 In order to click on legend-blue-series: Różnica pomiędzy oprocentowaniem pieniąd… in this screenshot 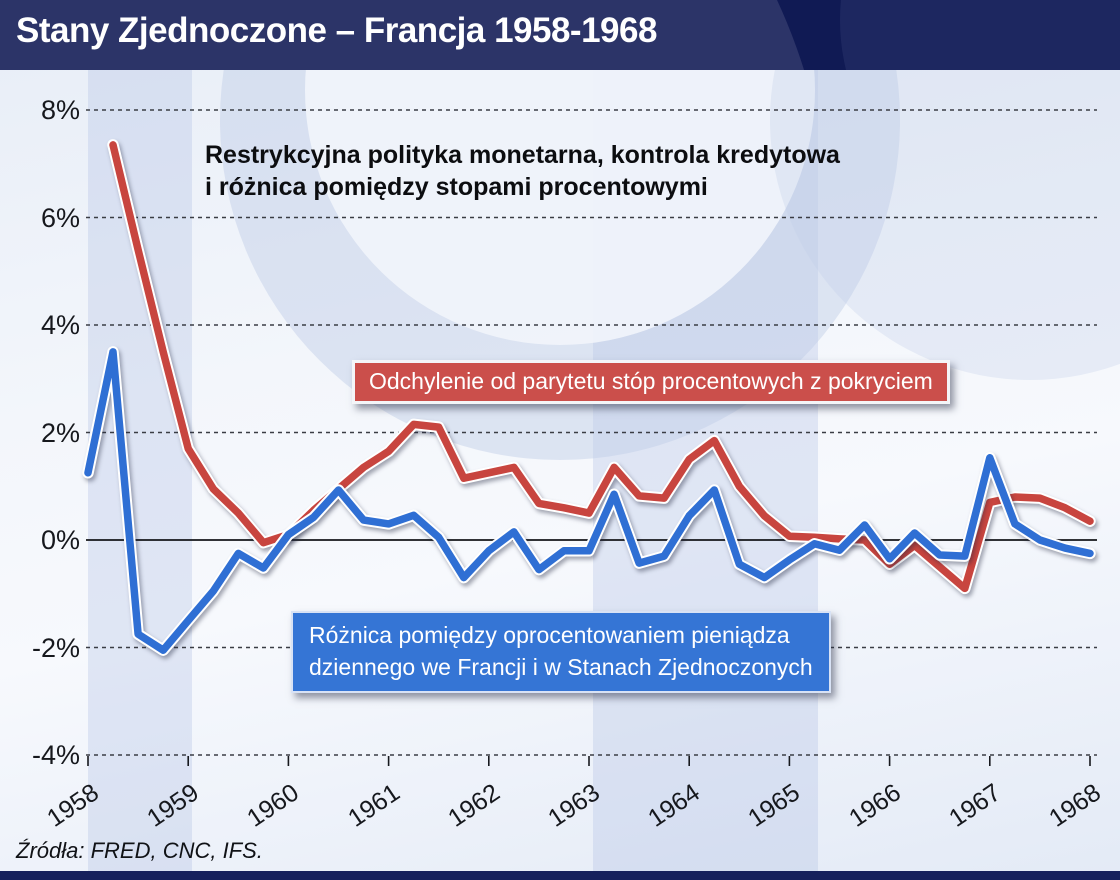, I will do `click(561, 652)`.